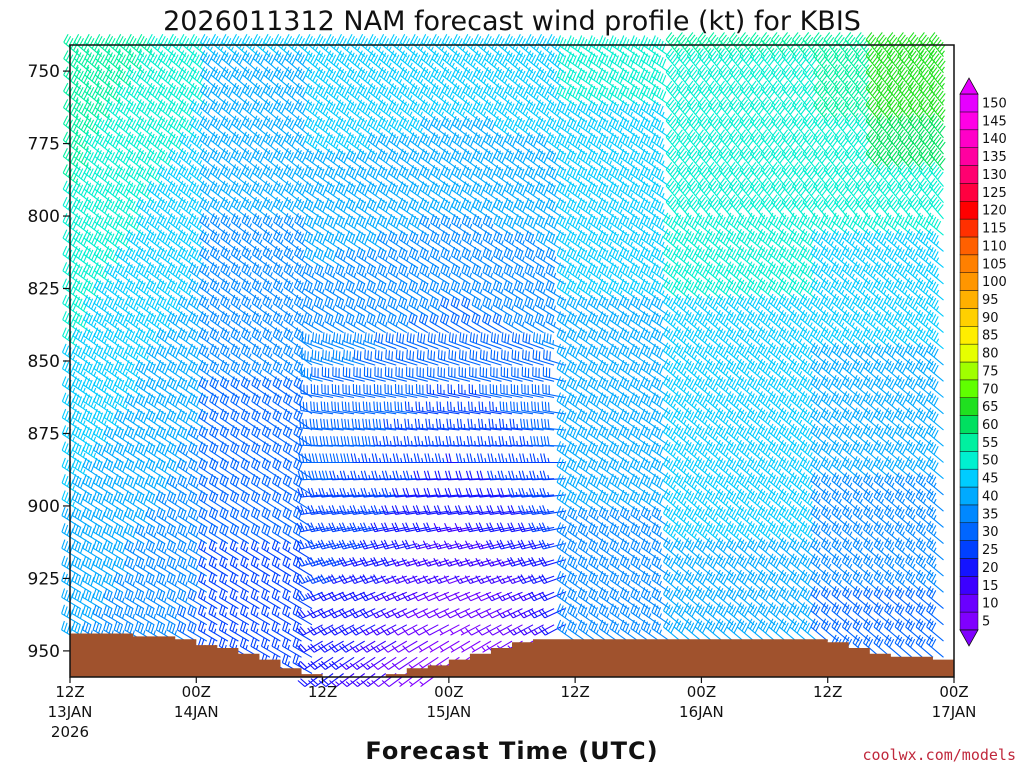 Image resolution: width=1024 pixels, height=768 pixels. I want to click on colorbar-swatch, so click(969, 103).